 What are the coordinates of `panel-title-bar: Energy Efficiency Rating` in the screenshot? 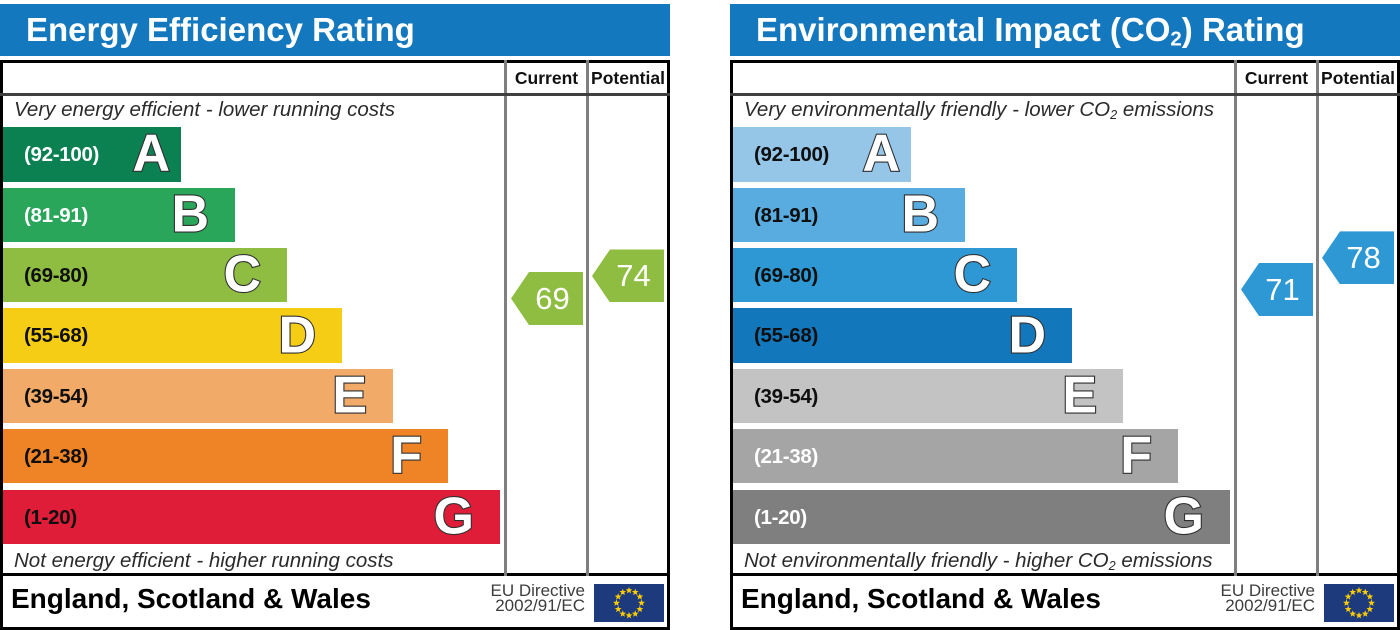 It's located at (335, 30).